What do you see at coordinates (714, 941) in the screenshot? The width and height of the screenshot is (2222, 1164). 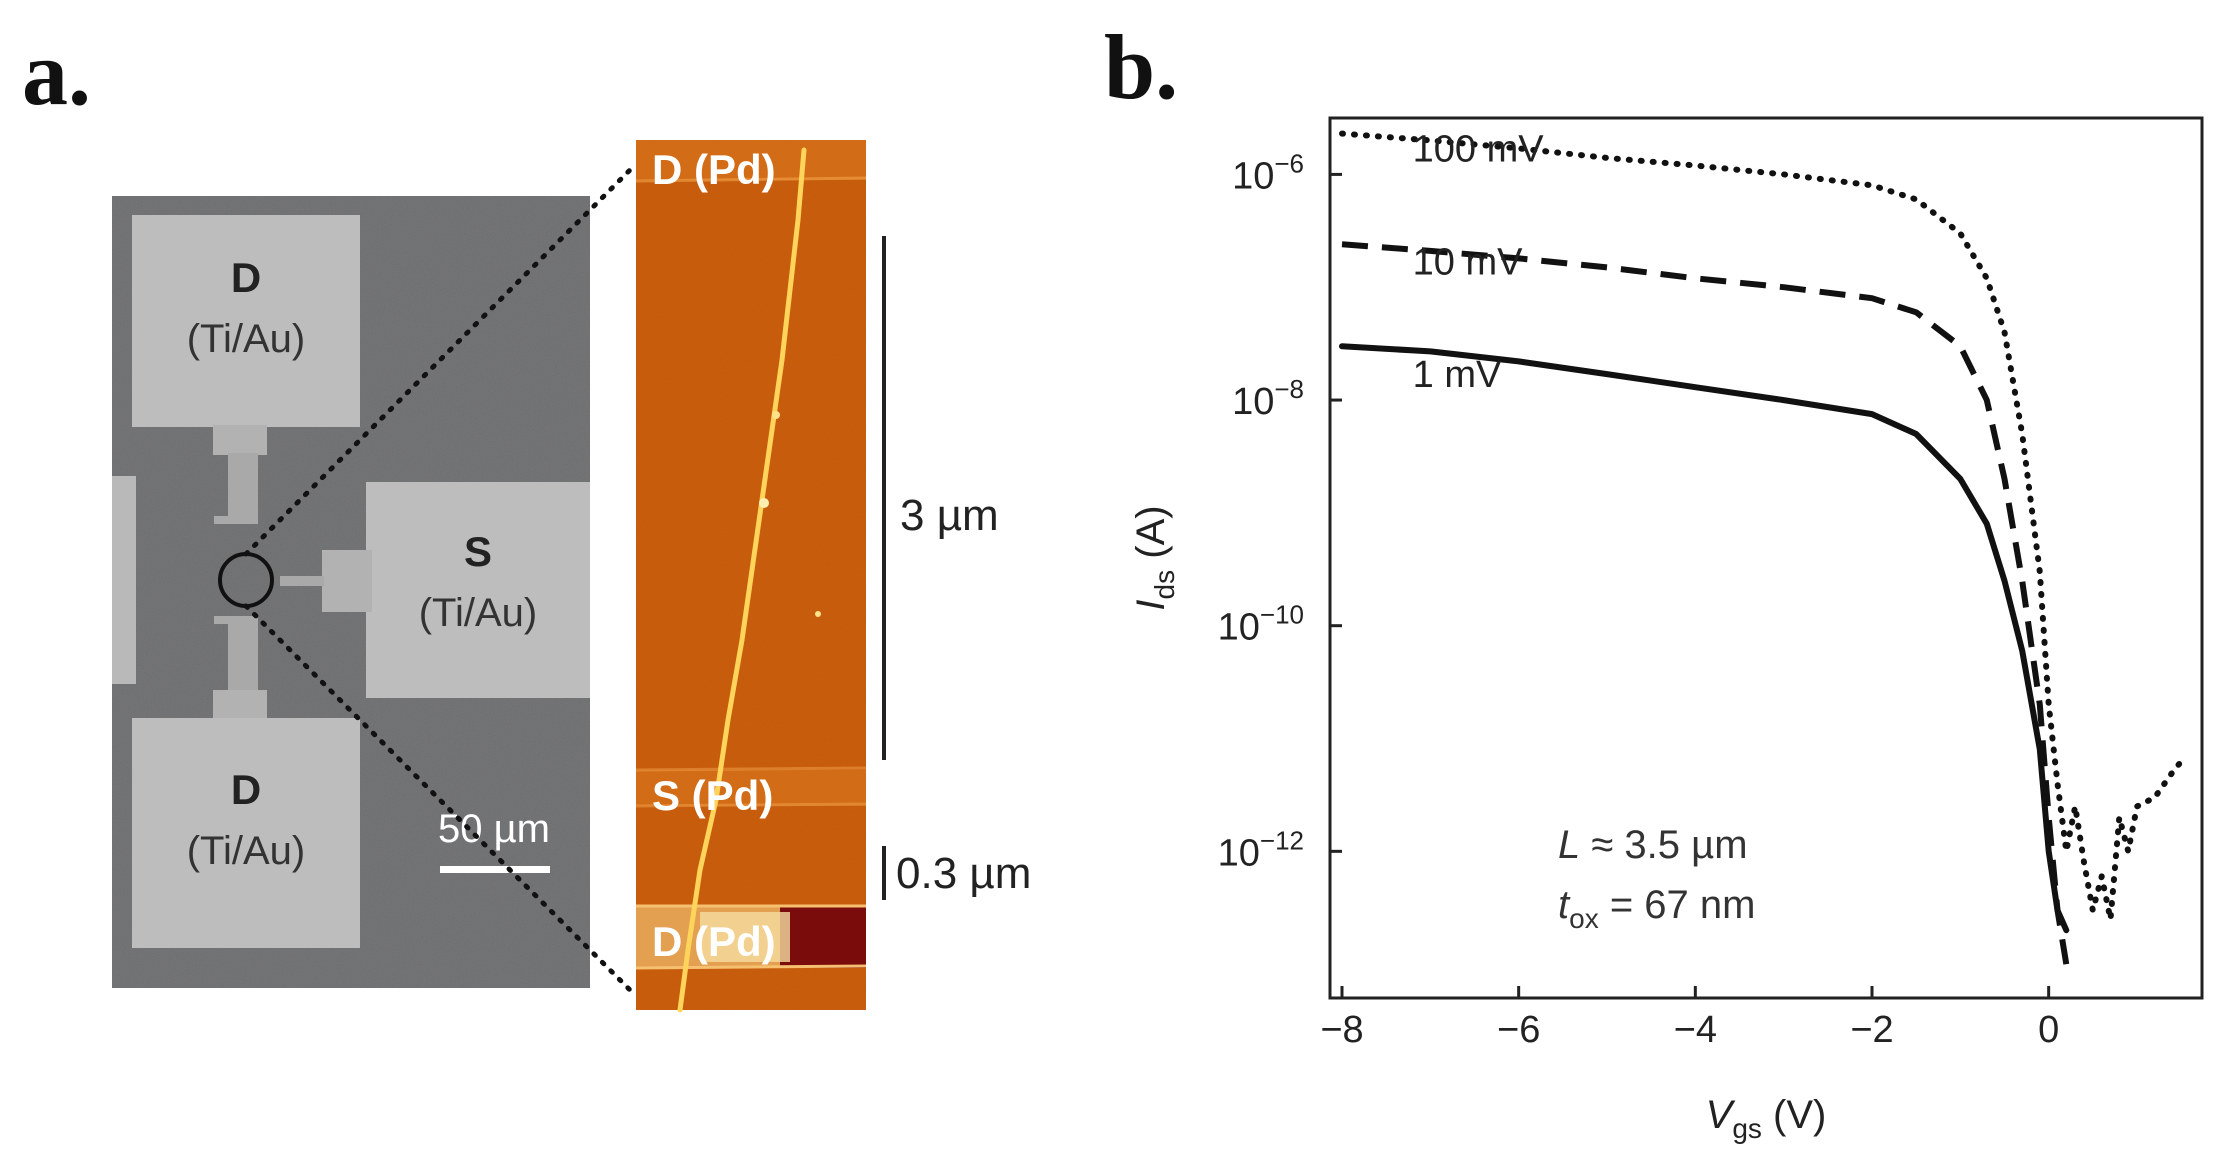 I see `afm-label-bottom-drain: D (Pd)` at bounding box center [714, 941].